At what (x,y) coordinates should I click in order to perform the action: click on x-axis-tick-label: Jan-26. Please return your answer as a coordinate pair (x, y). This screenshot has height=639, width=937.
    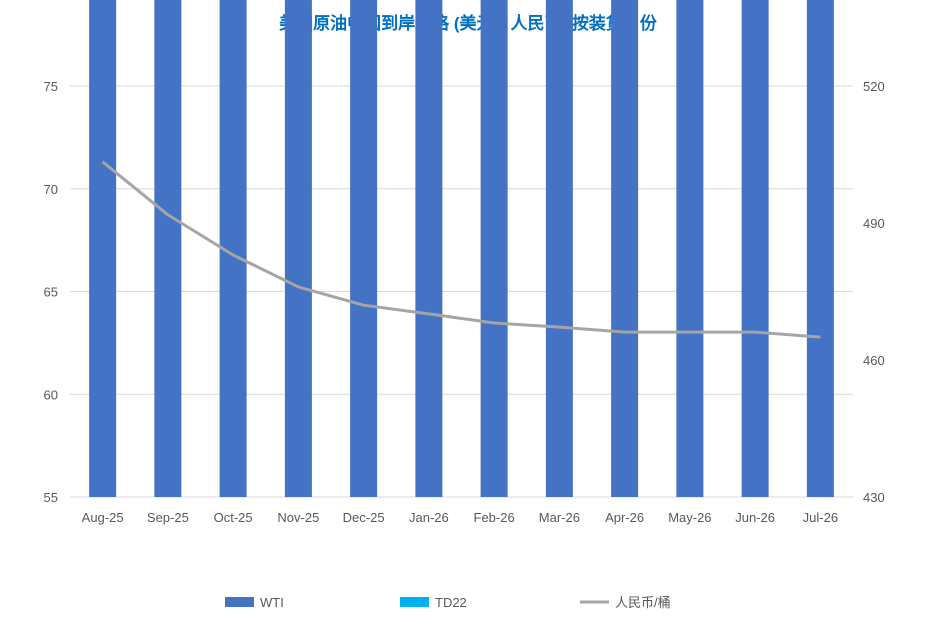
    Looking at the image, I should click on (429, 517).